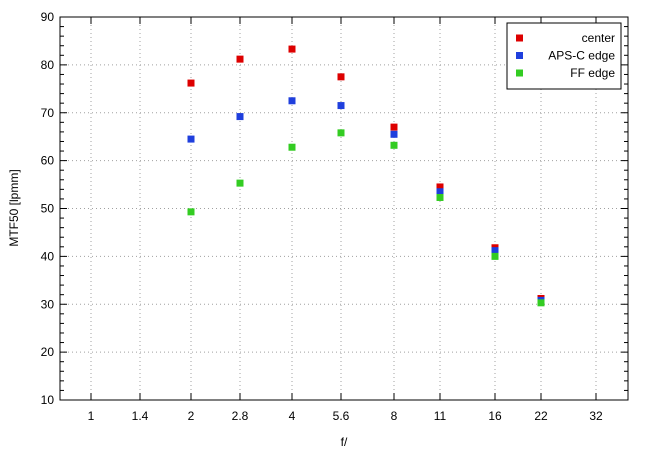  What do you see at coordinates (240, 416) in the screenshot?
I see `x-tick-label: 2.8` at bounding box center [240, 416].